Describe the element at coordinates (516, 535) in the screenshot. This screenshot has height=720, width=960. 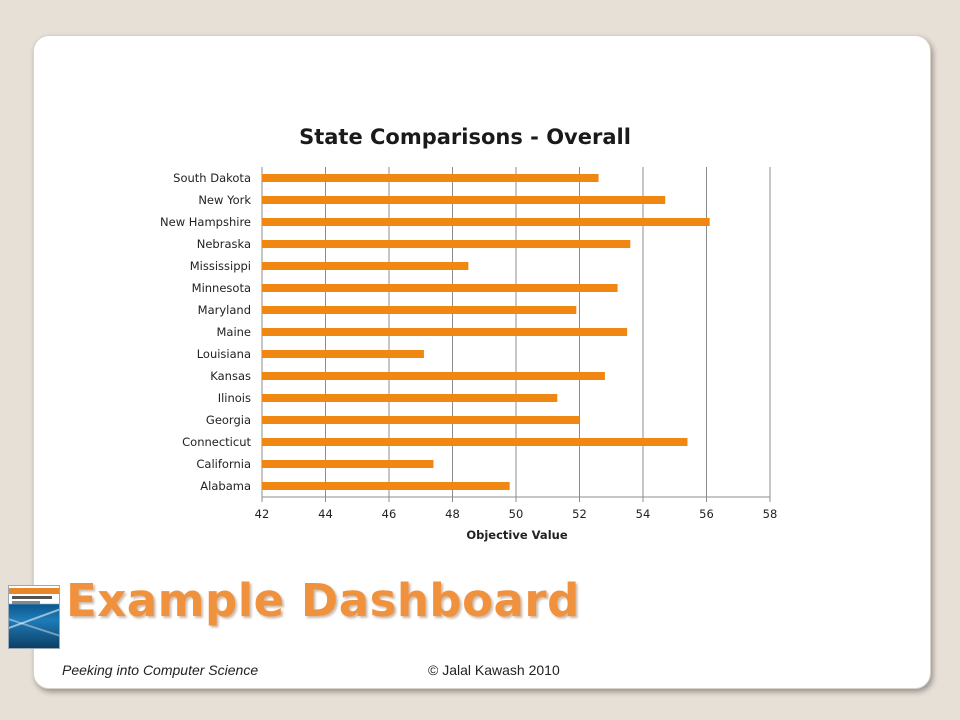
I see `x-axis-title: Objective Value` at that location.